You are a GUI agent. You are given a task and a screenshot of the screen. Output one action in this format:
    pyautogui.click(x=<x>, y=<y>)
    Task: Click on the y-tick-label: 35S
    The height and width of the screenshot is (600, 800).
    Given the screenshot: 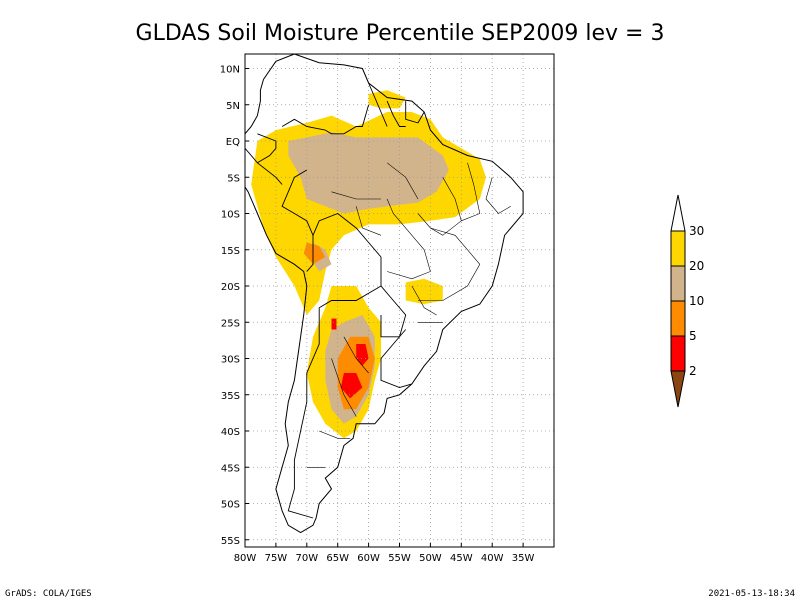 What is the action you would take?
    pyautogui.click(x=230, y=396)
    